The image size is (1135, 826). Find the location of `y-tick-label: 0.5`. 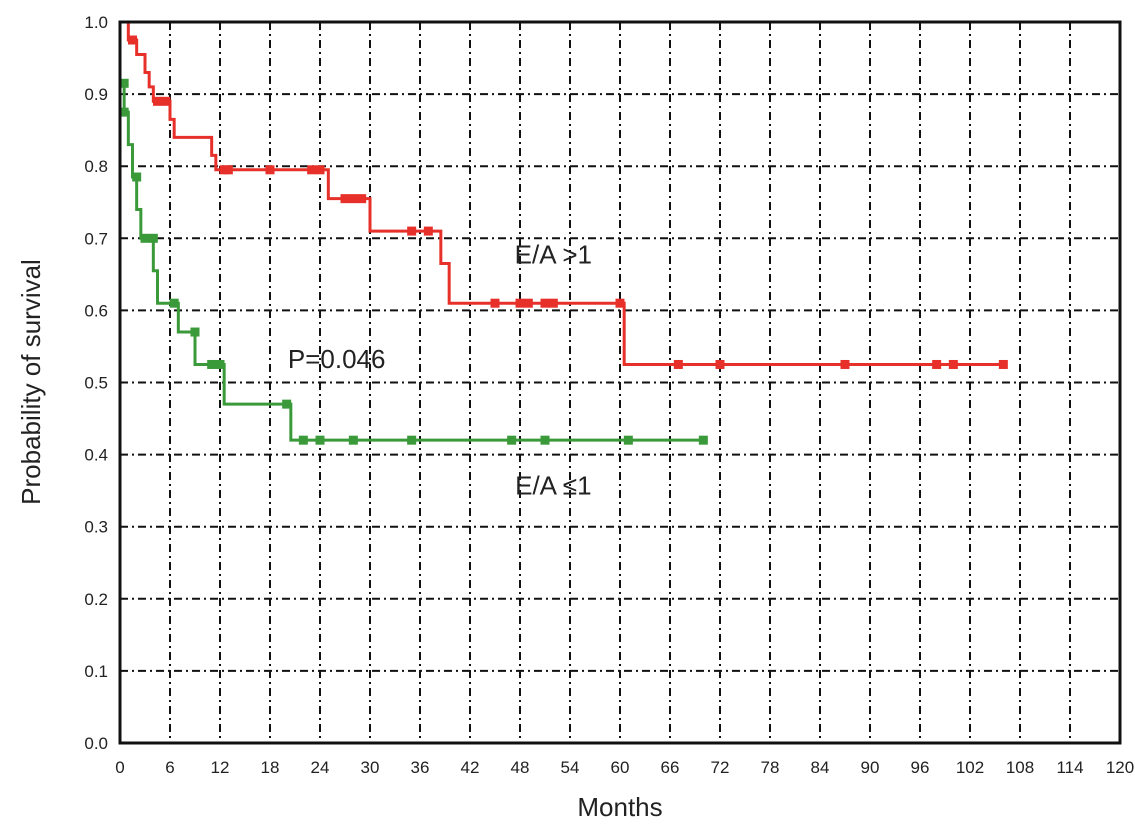

y-tick-label: 0.5 is located at coordinates (96, 383).